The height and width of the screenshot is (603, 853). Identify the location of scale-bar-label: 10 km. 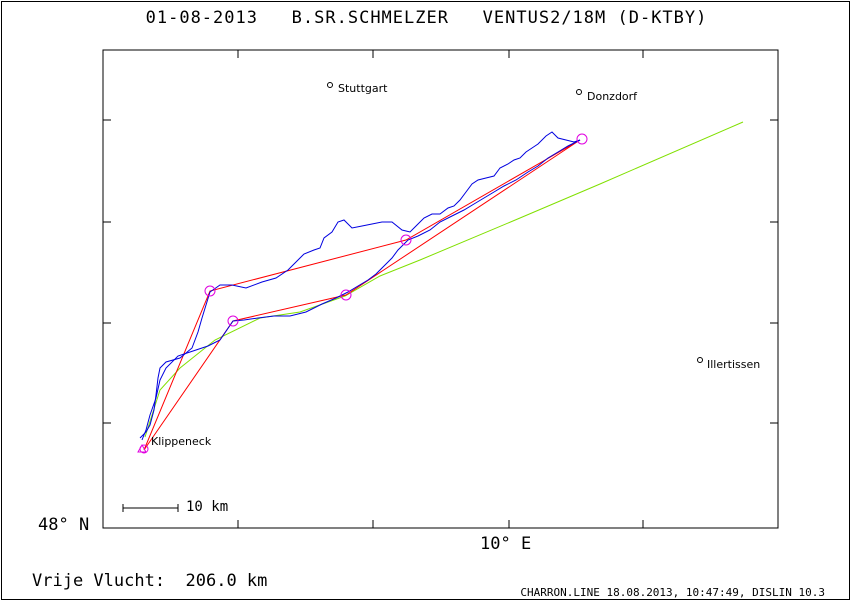
(207, 507).